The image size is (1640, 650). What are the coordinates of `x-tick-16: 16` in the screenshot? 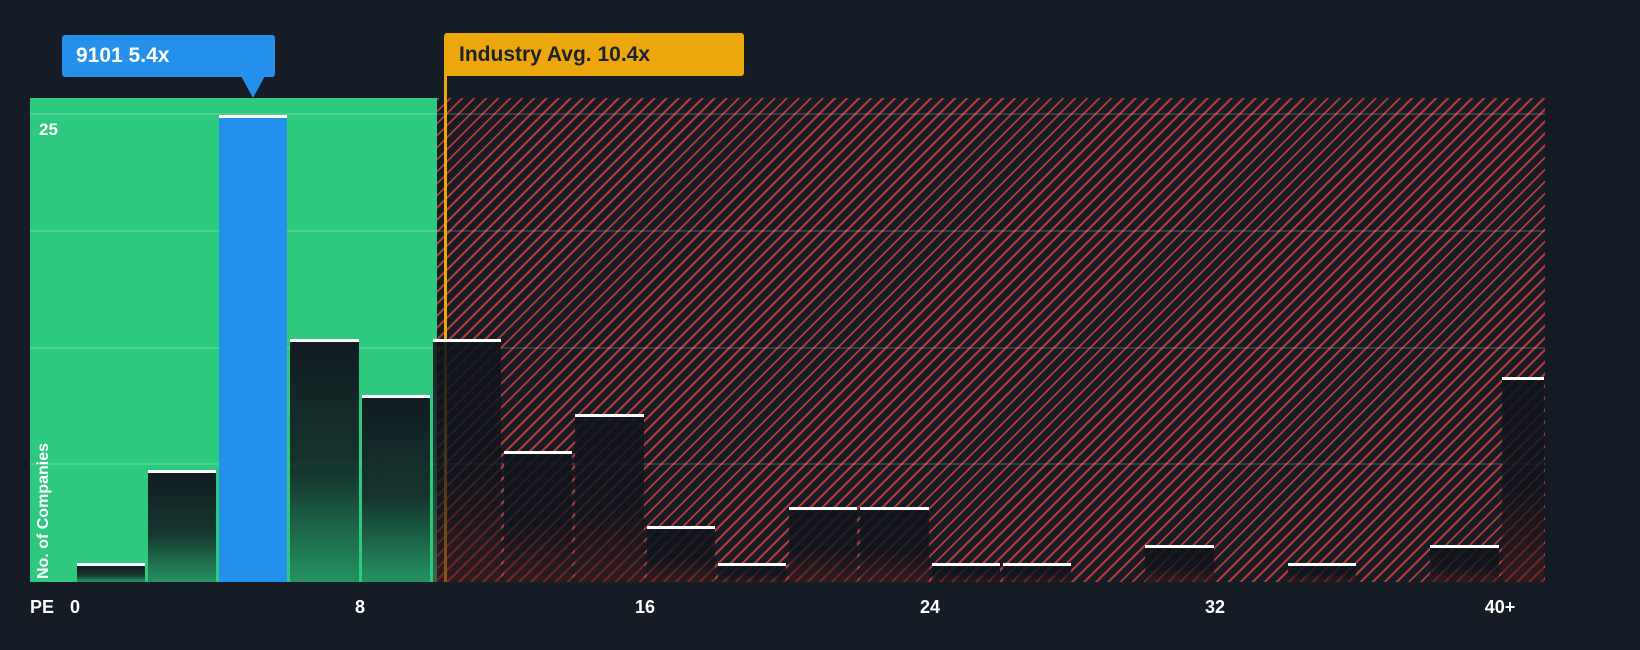 It's located at (645, 607).